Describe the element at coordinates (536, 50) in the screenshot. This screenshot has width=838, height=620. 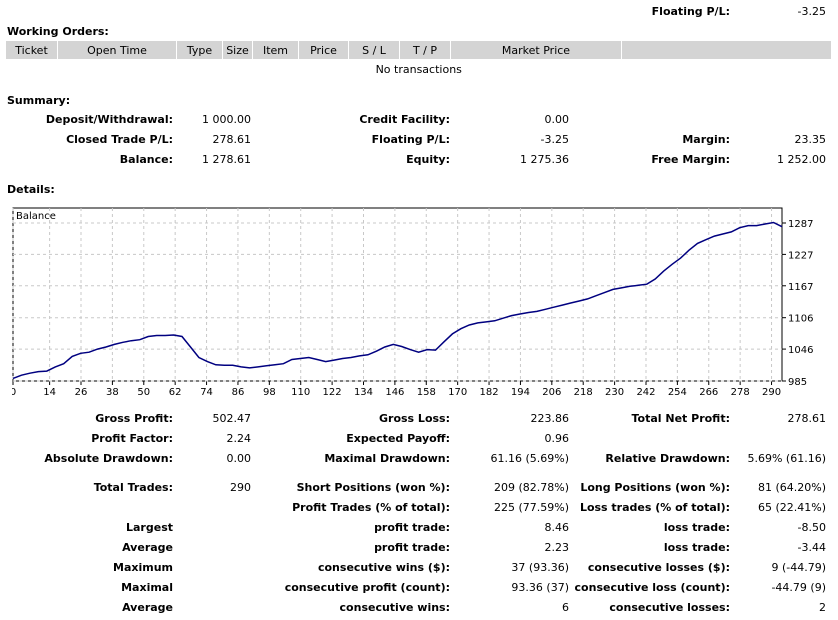
I see `col-market-price: Market Price` at that location.